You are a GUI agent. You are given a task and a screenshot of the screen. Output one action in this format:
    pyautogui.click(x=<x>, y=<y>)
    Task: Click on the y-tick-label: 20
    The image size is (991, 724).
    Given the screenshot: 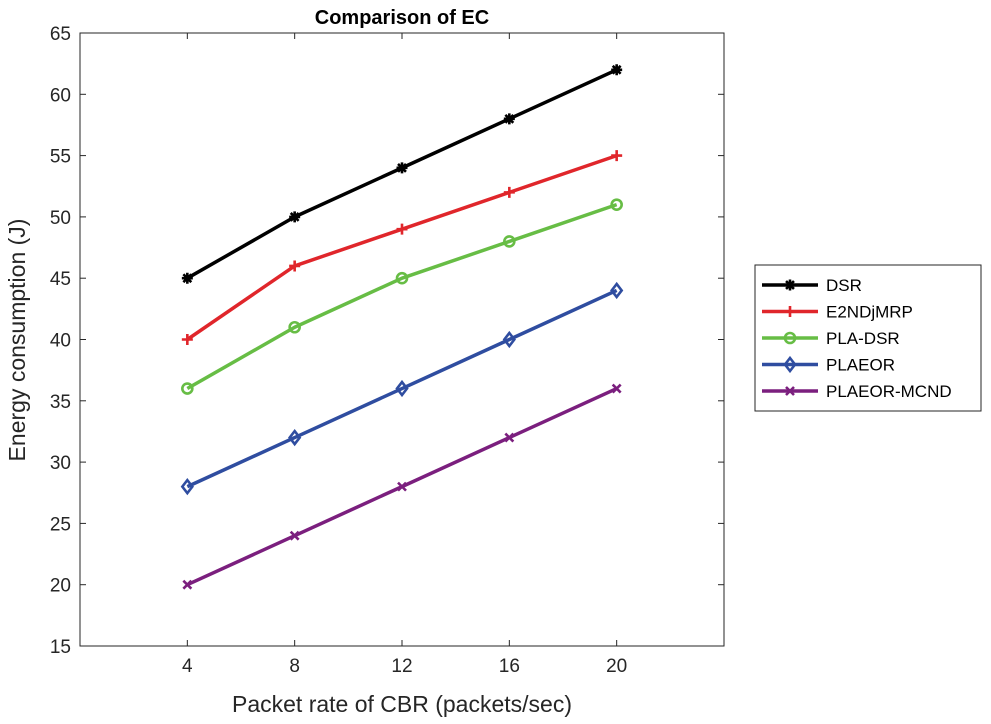 What is the action you would take?
    pyautogui.click(x=60, y=586)
    